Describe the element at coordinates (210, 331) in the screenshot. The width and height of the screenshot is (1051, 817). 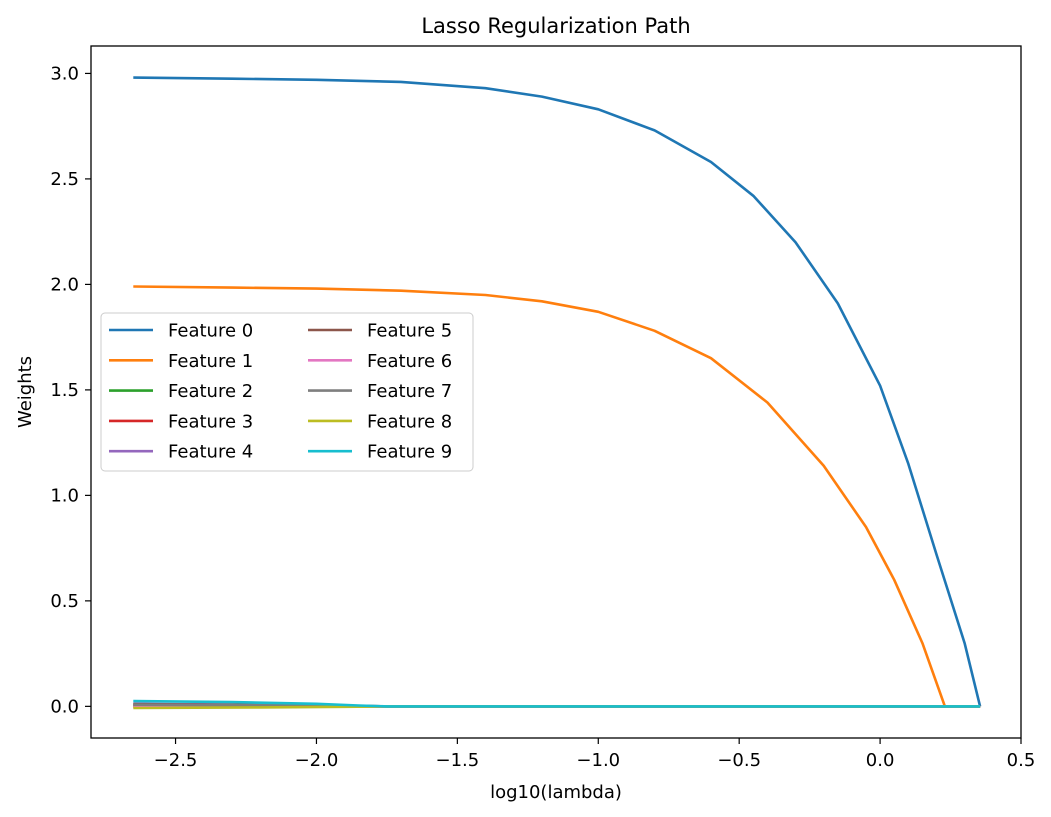
I see `legend-label: Feature 0` at that location.